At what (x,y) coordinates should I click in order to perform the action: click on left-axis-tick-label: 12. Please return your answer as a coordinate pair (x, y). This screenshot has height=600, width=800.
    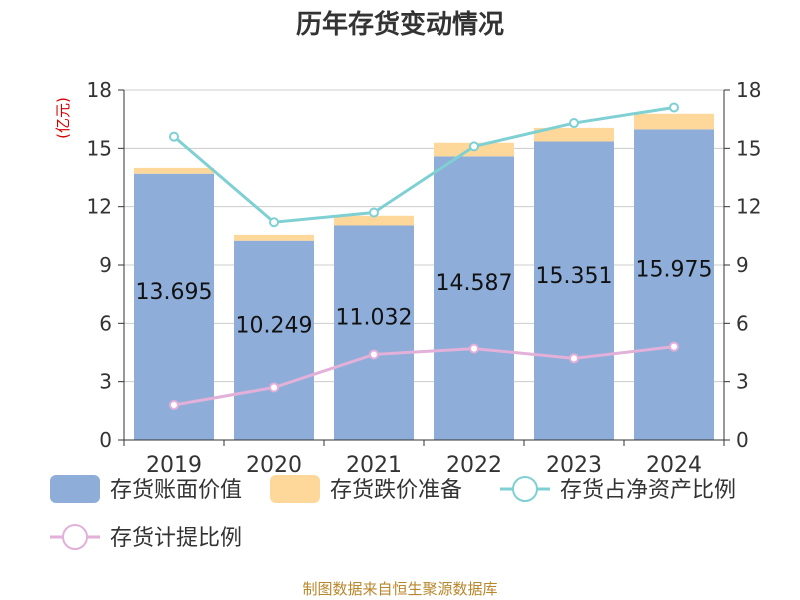
    Looking at the image, I should click on (99, 207).